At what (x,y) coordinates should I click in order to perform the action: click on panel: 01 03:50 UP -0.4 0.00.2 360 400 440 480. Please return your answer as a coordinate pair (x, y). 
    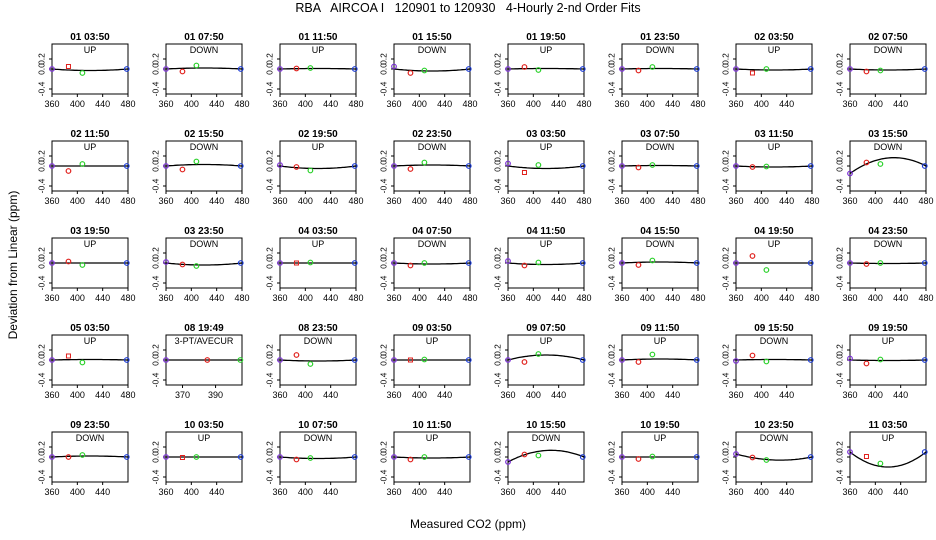
    Looking at the image, I should click on (85, 70).